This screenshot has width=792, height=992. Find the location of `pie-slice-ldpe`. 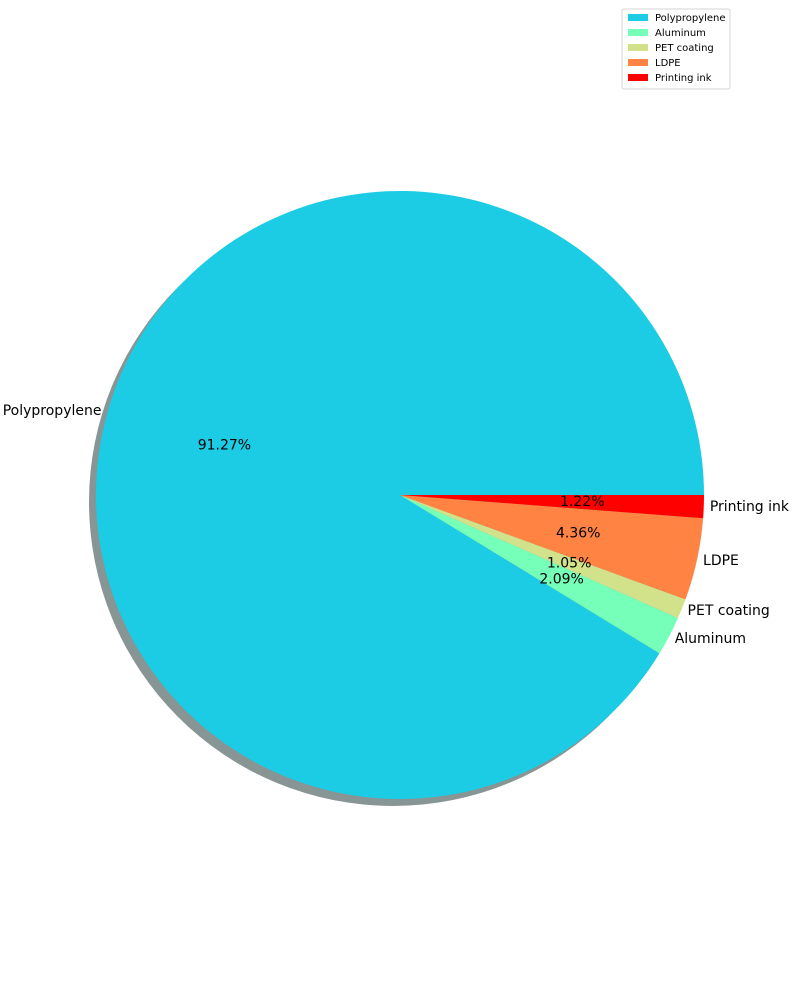

pie-slice-ldpe is located at coordinates (552, 547).